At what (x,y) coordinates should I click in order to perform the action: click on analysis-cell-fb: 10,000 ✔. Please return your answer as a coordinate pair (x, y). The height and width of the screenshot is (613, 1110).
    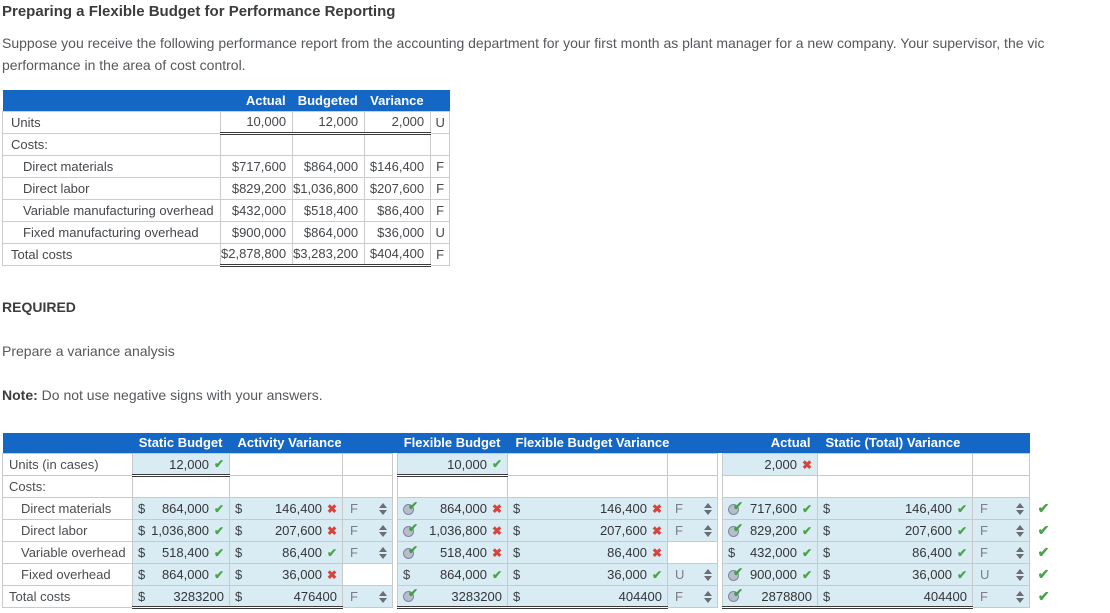
    Looking at the image, I should click on (452, 465).